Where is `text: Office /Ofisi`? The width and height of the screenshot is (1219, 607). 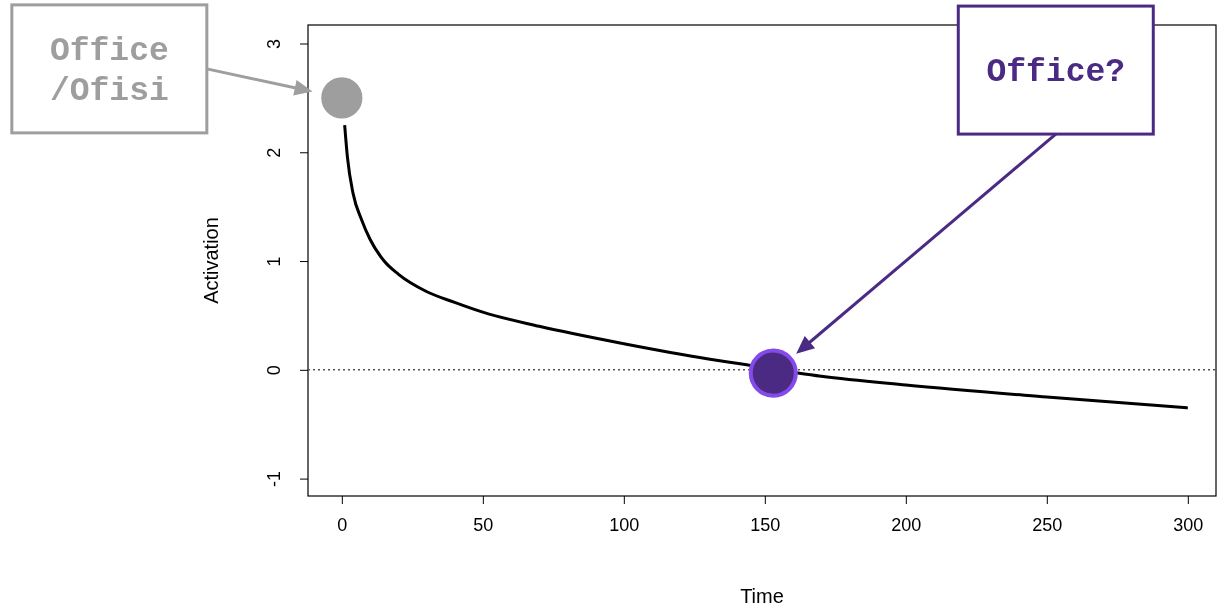 text: Office /Ofisi is located at coordinates (109, 71).